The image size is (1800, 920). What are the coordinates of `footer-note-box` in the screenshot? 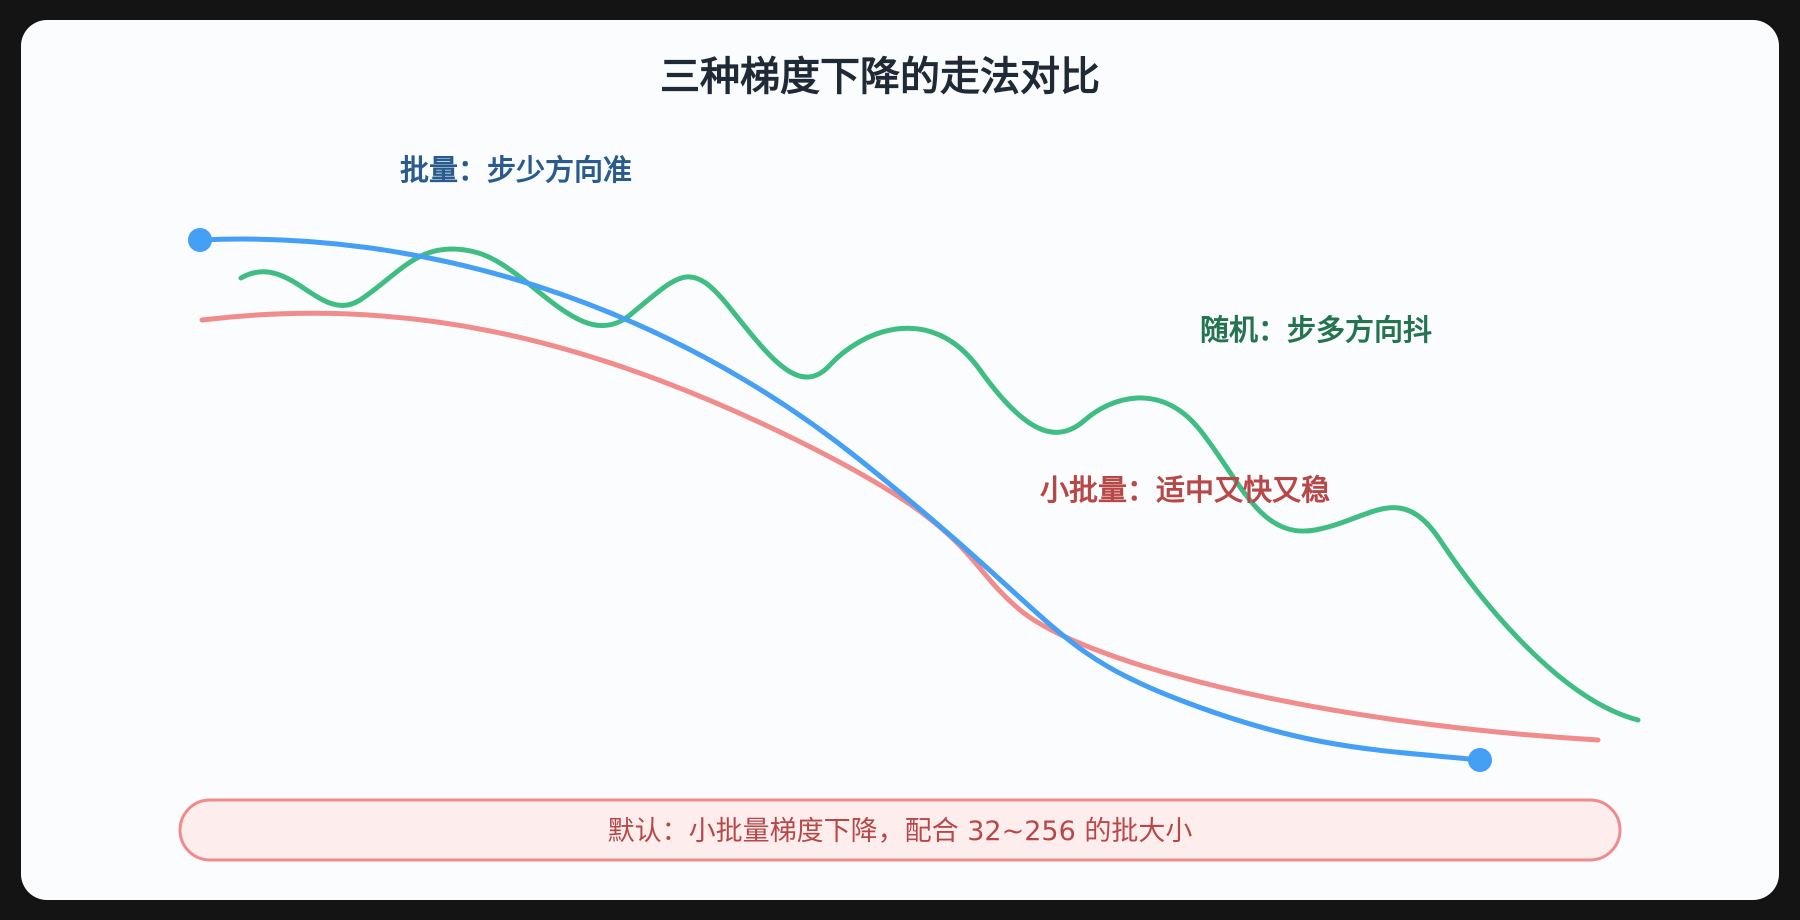 It's located at (900, 830).